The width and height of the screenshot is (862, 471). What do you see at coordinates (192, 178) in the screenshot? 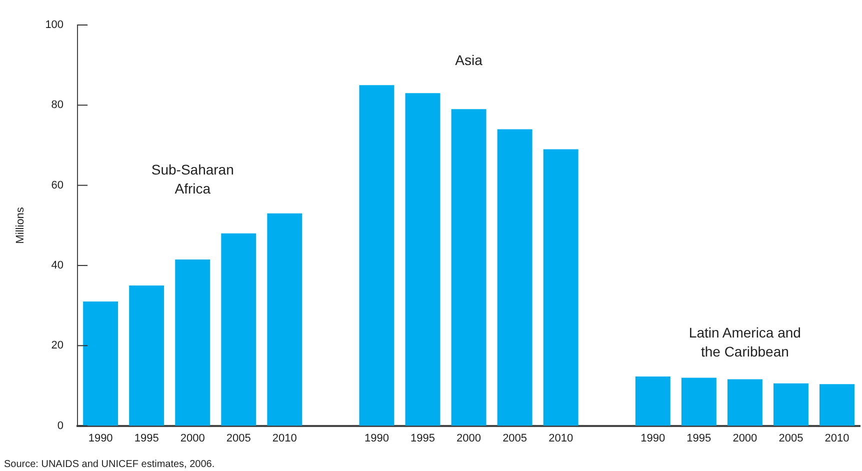
I see `annotation: Sub-Saharan Africa` at bounding box center [192, 178].